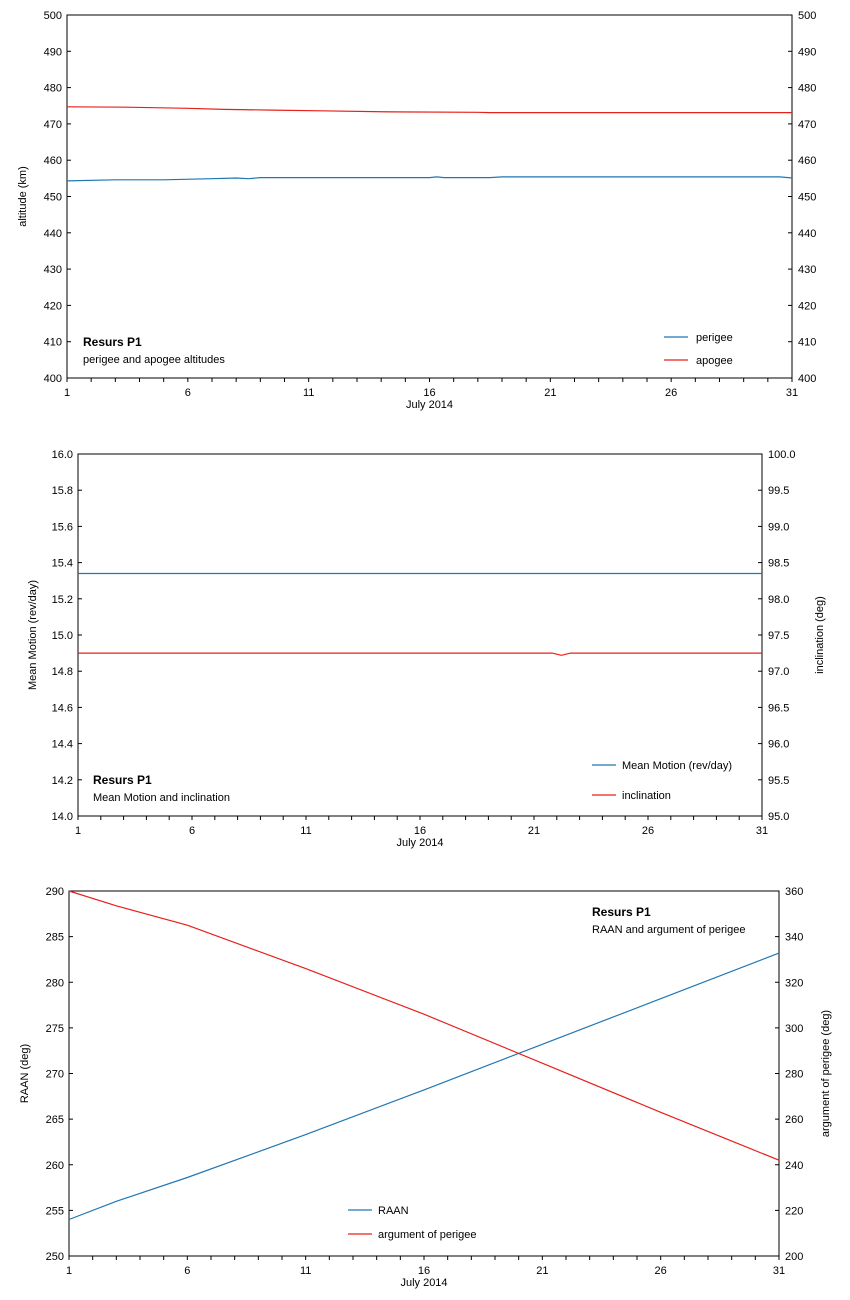  I want to click on chart2-subtitle: Mean Motion and inclination, so click(161, 798).